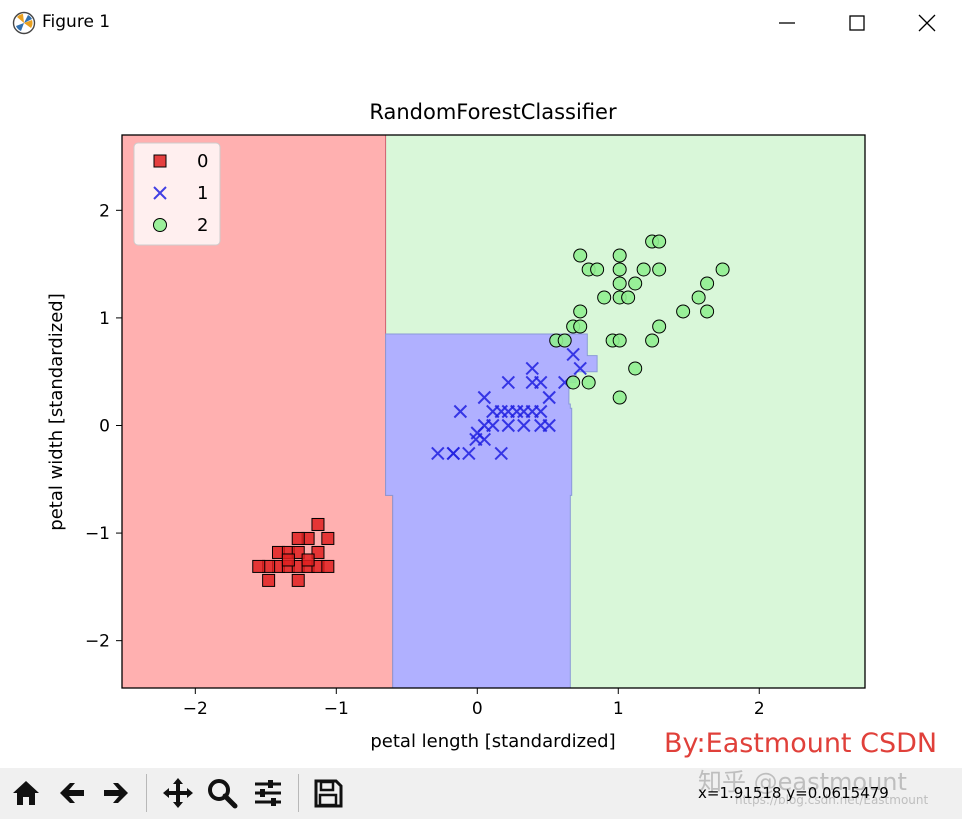 Image resolution: width=962 pixels, height=819 pixels. What do you see at coordinates (202, 225) in the screenshot?
I see `legend-label: 2` at bounding box center [202, 225].